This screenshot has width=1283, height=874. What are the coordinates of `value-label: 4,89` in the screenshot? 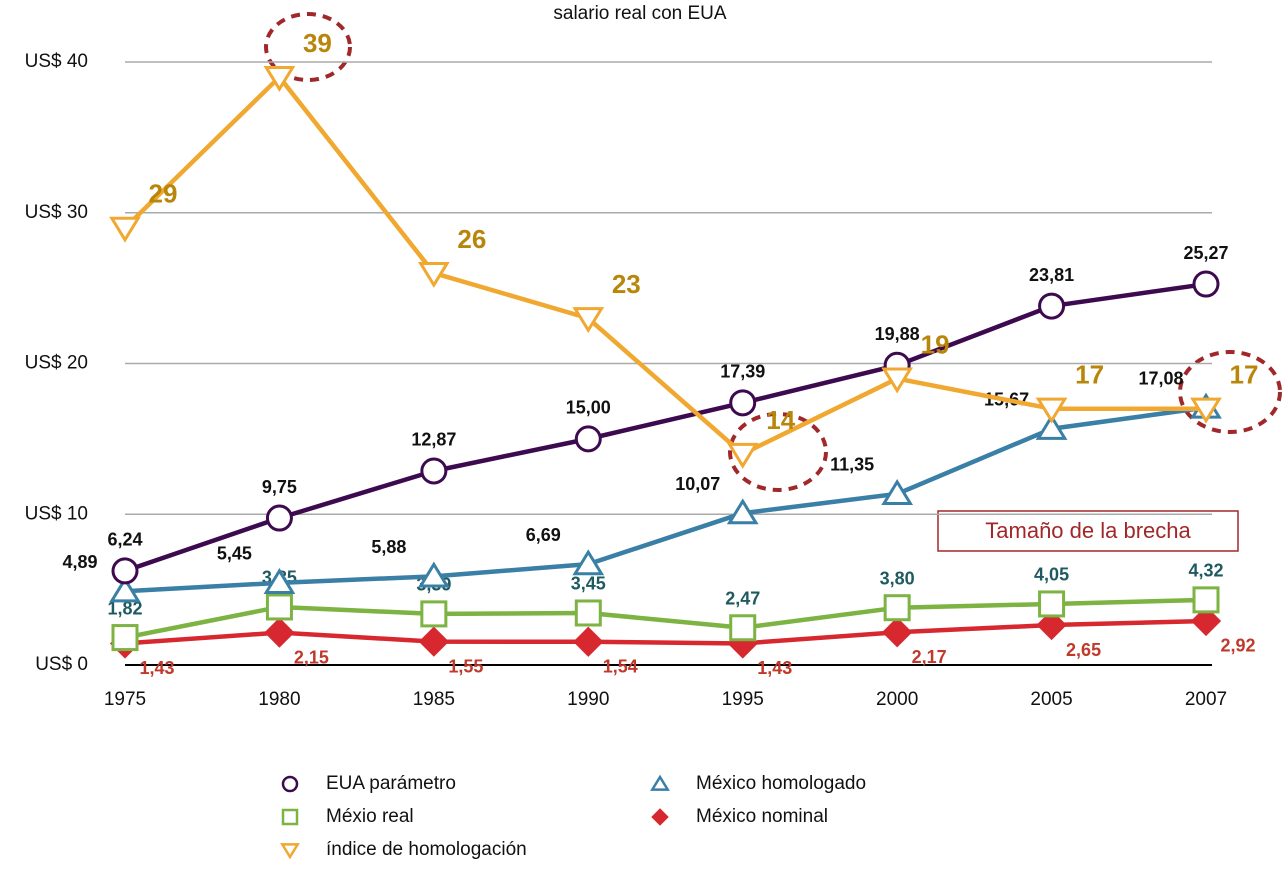 It's located at (79, 562).